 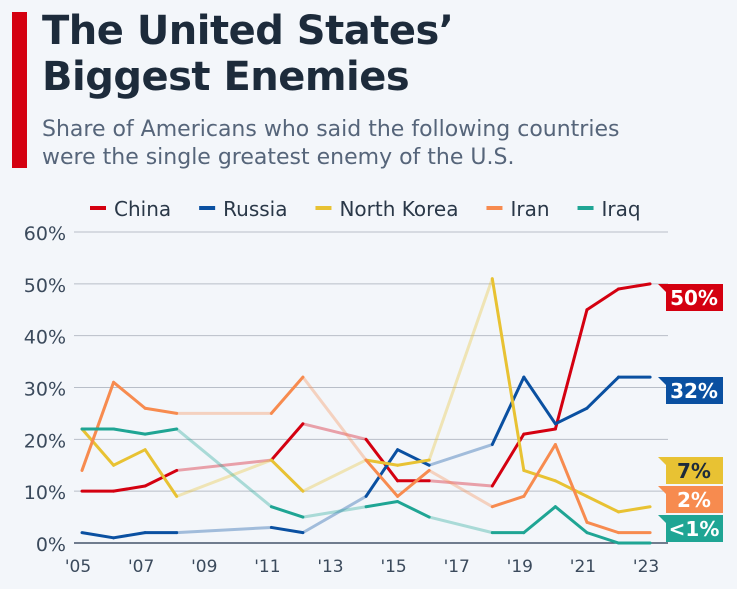 What do you see at coordinates (694, 529) in the screenshot?
I see `end-label: <1%` at bounding box center [694, 529].